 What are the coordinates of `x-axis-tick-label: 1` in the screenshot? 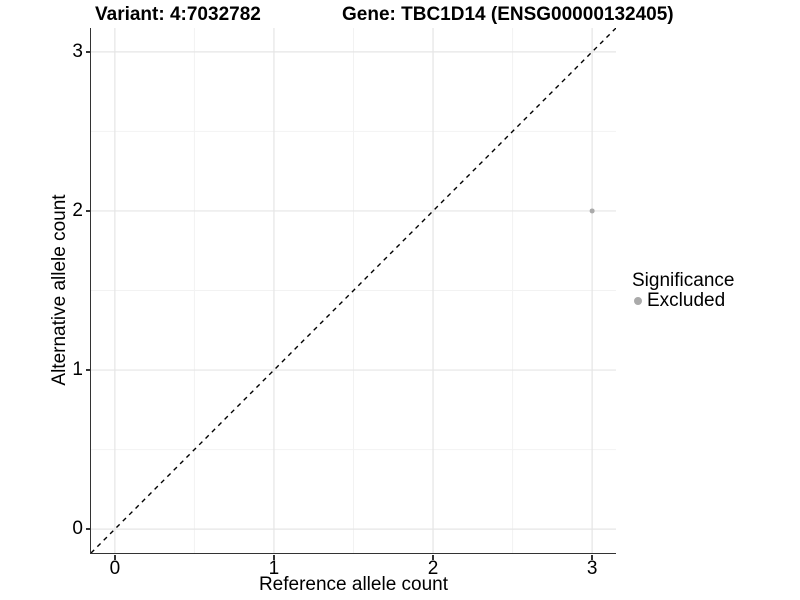 It's located at (274, 568).